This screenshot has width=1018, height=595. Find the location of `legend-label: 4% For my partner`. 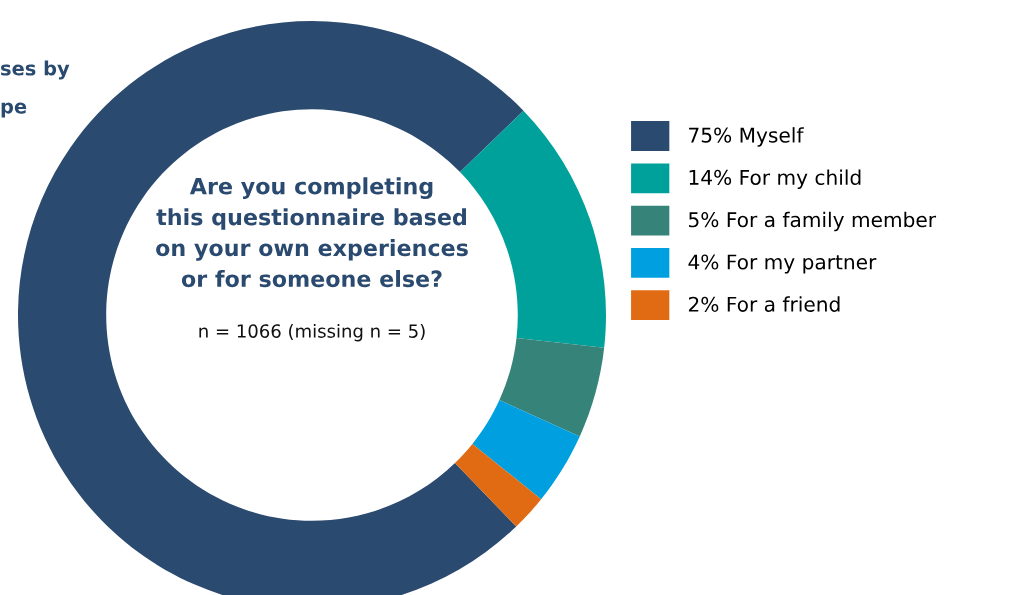

legend-label: 4% For my partner is located at coordinates (782, 264).